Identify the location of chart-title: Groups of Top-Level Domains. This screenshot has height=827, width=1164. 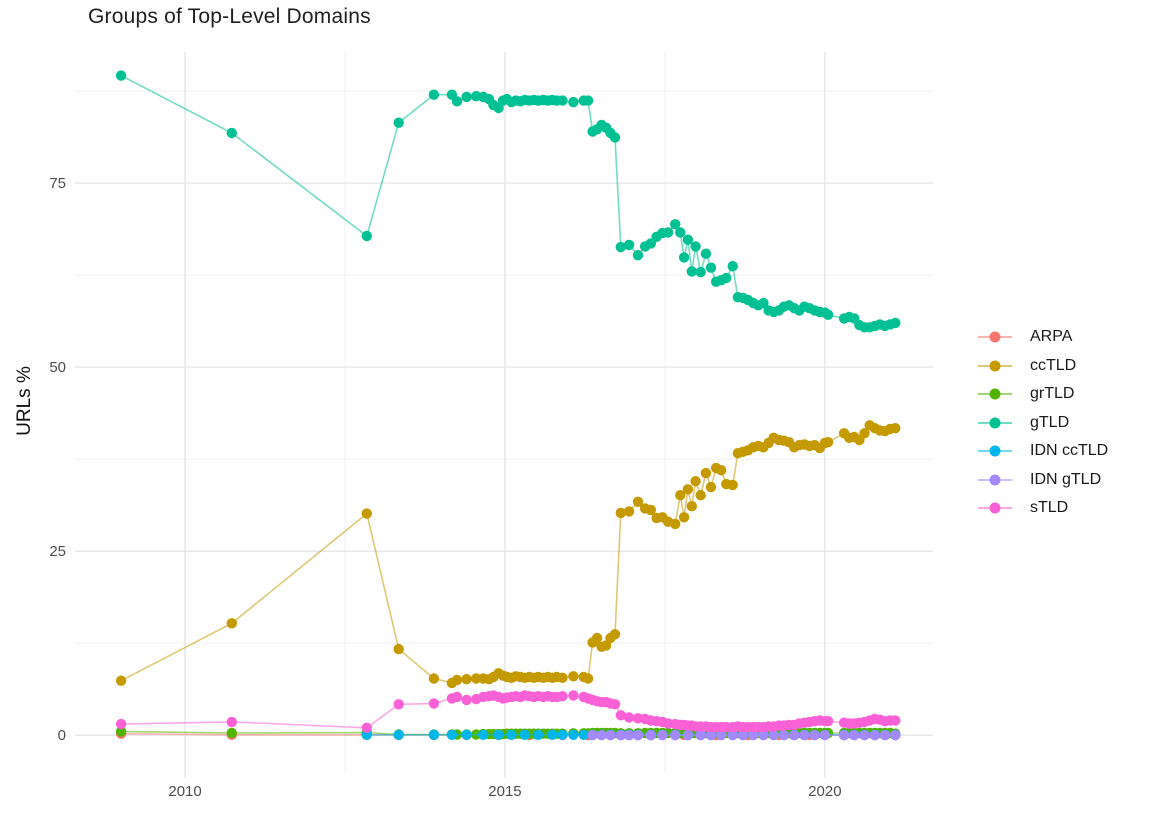
(229, 16).